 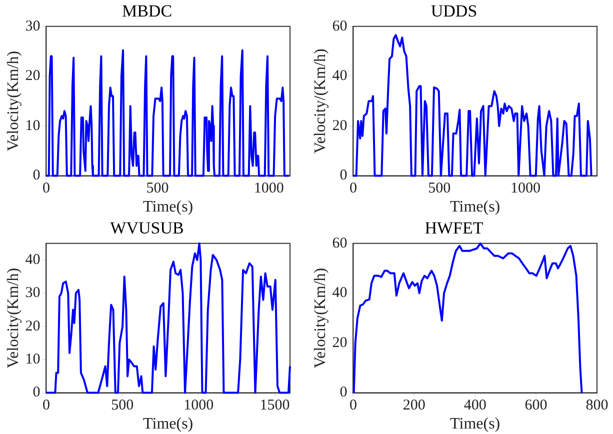 I want to click on x-tick-label: 200, so click(x=414, y=406).